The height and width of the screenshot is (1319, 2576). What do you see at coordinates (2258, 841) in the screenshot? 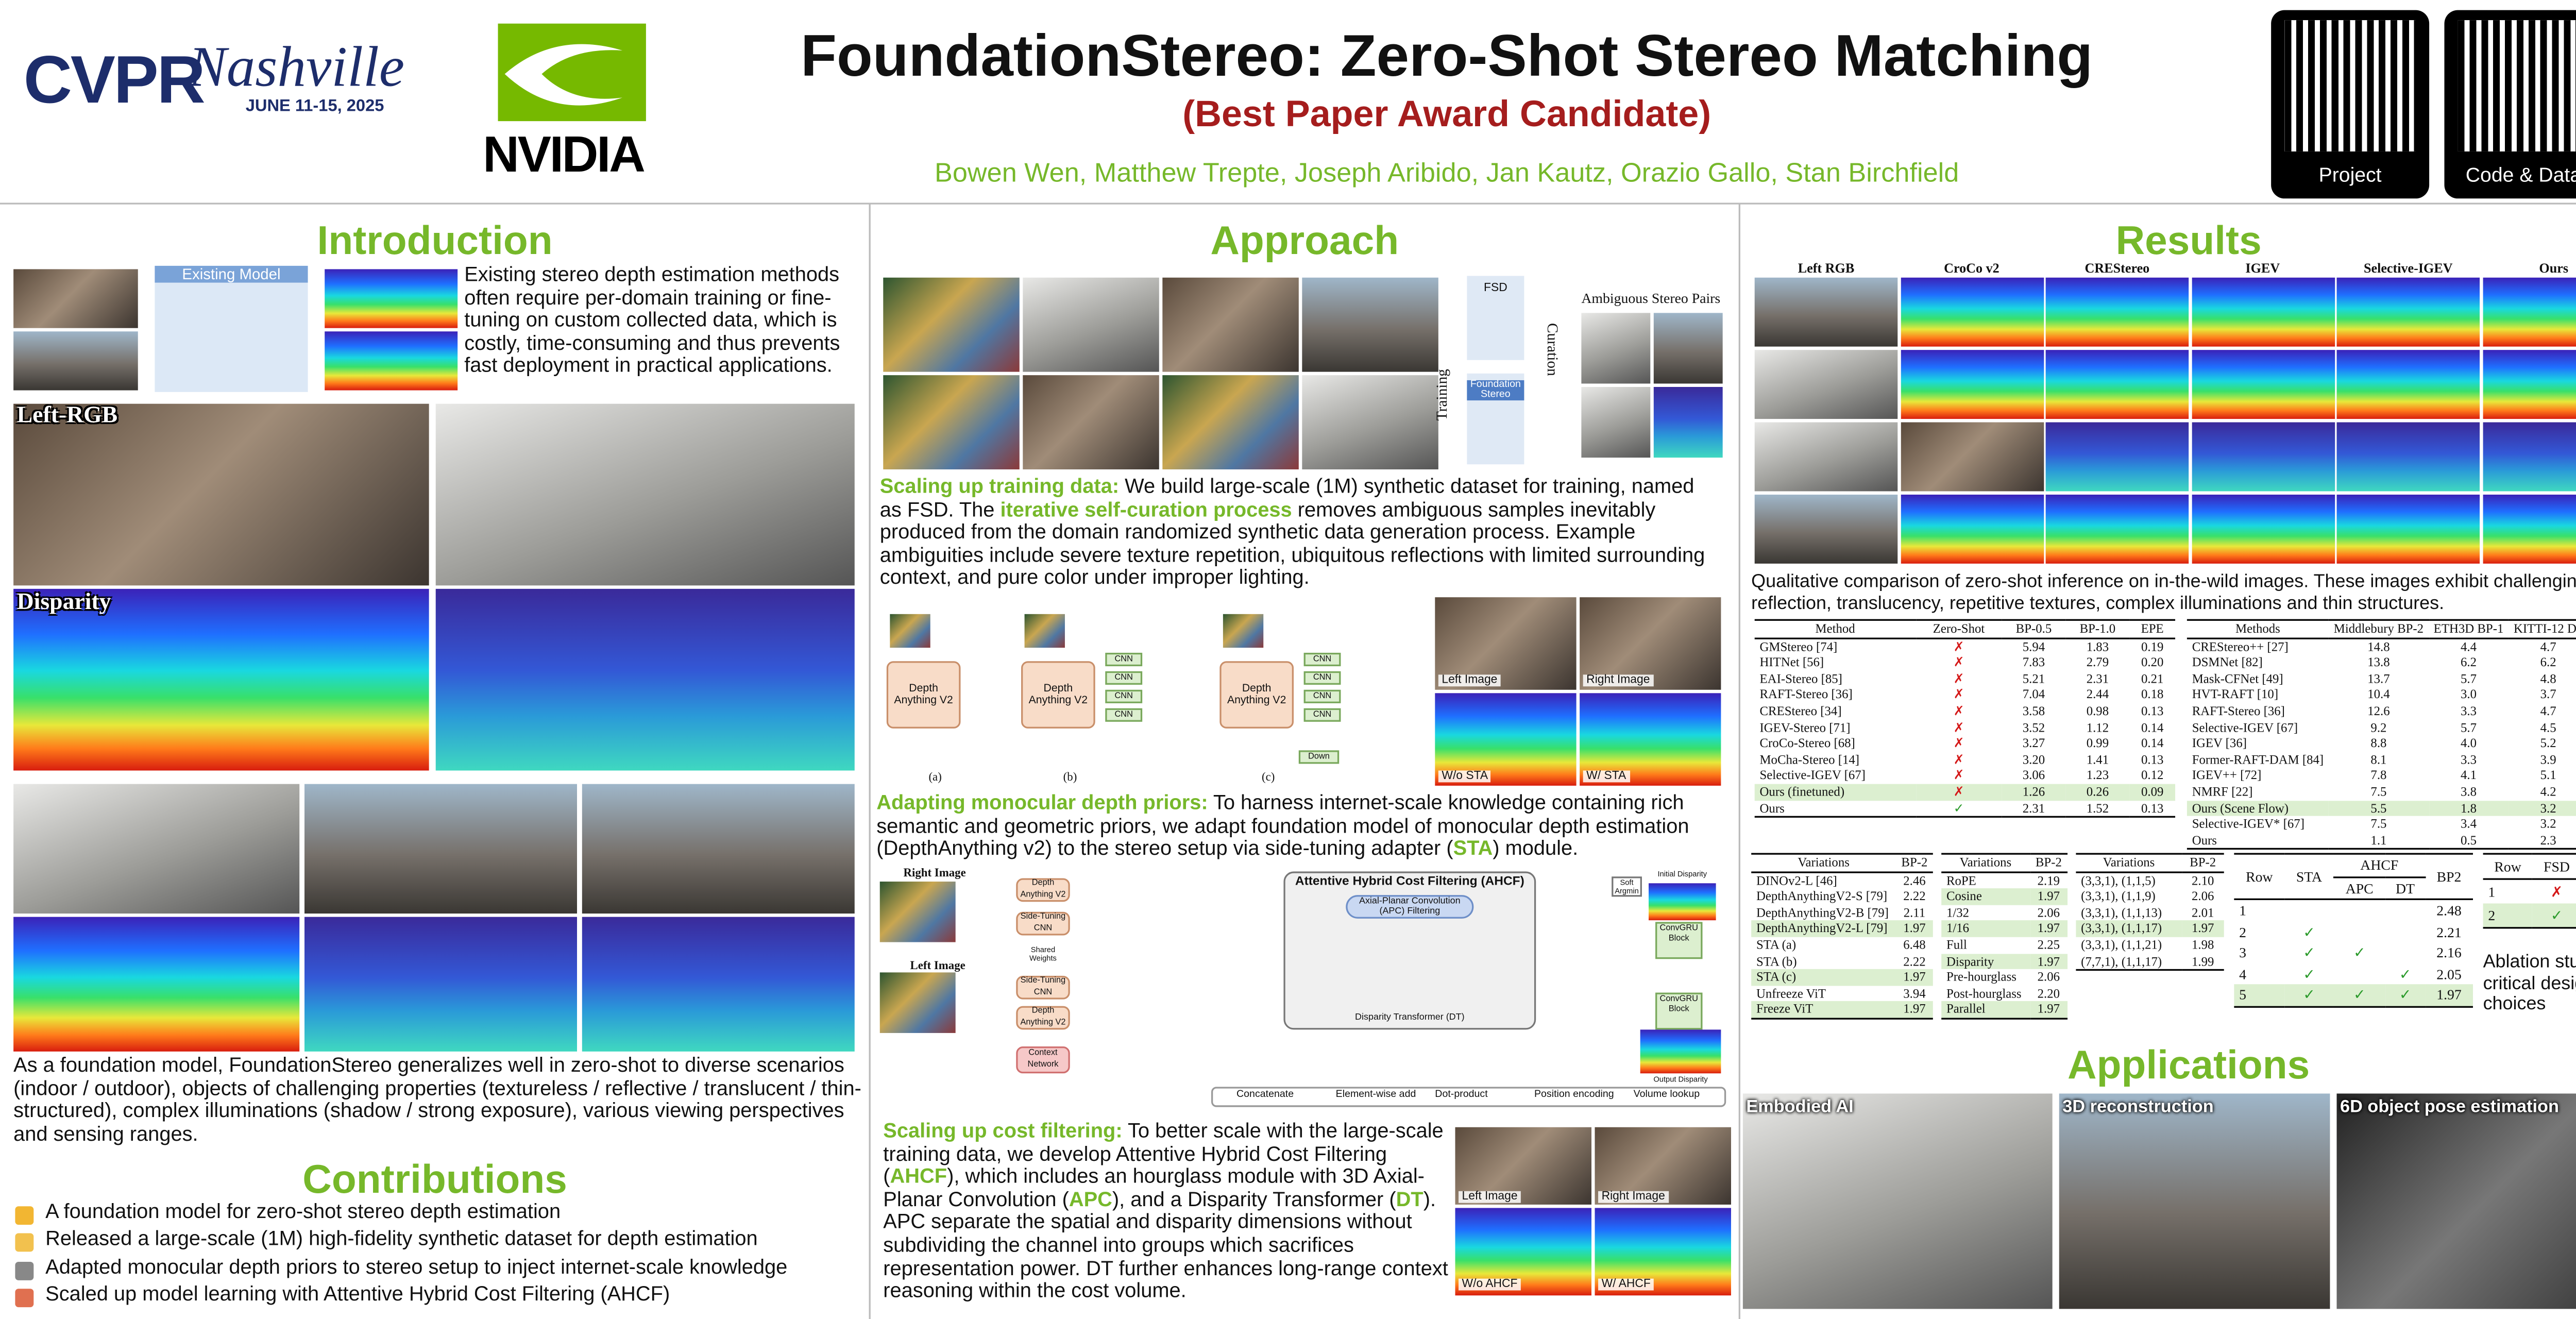
I see `table-cell: Ours` at bounding box center [2258, 841].